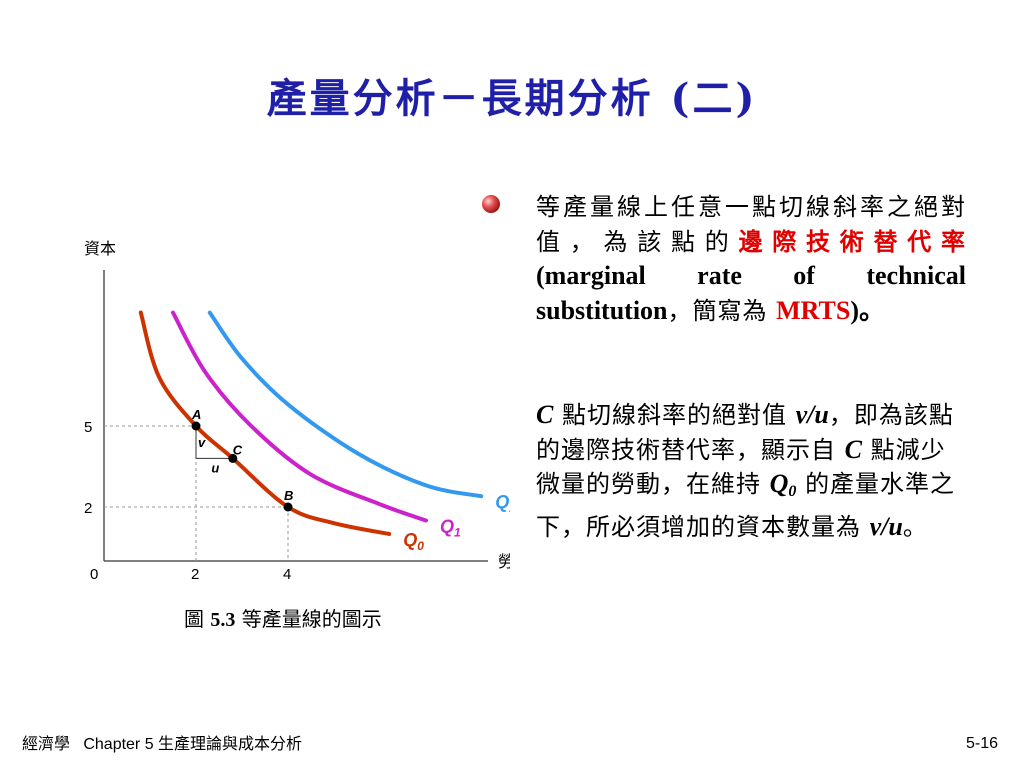 This screenshot has width=1024, height=768. Describe the element at coordinates (741, 467) in the screenshot. I see `p2-text-3: 點減少微量的勞動，在維持` at that location.